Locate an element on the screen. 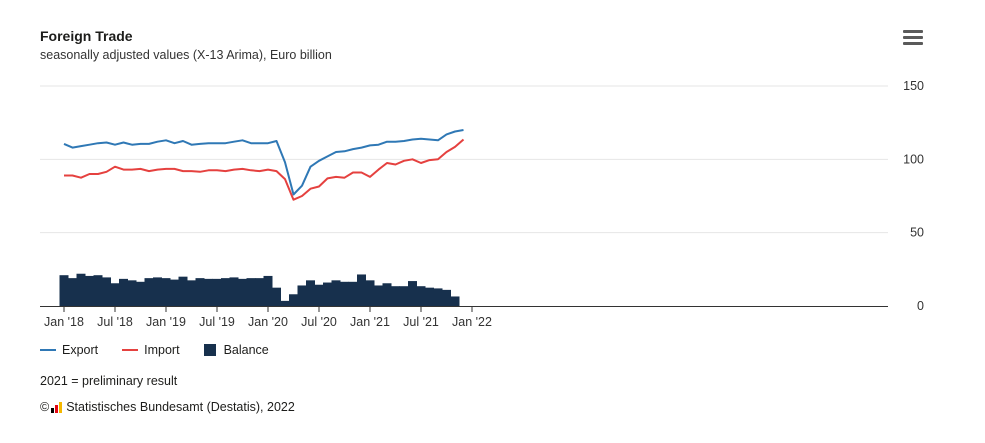  legend-item-import: Import is located at coordinates (151, 350).